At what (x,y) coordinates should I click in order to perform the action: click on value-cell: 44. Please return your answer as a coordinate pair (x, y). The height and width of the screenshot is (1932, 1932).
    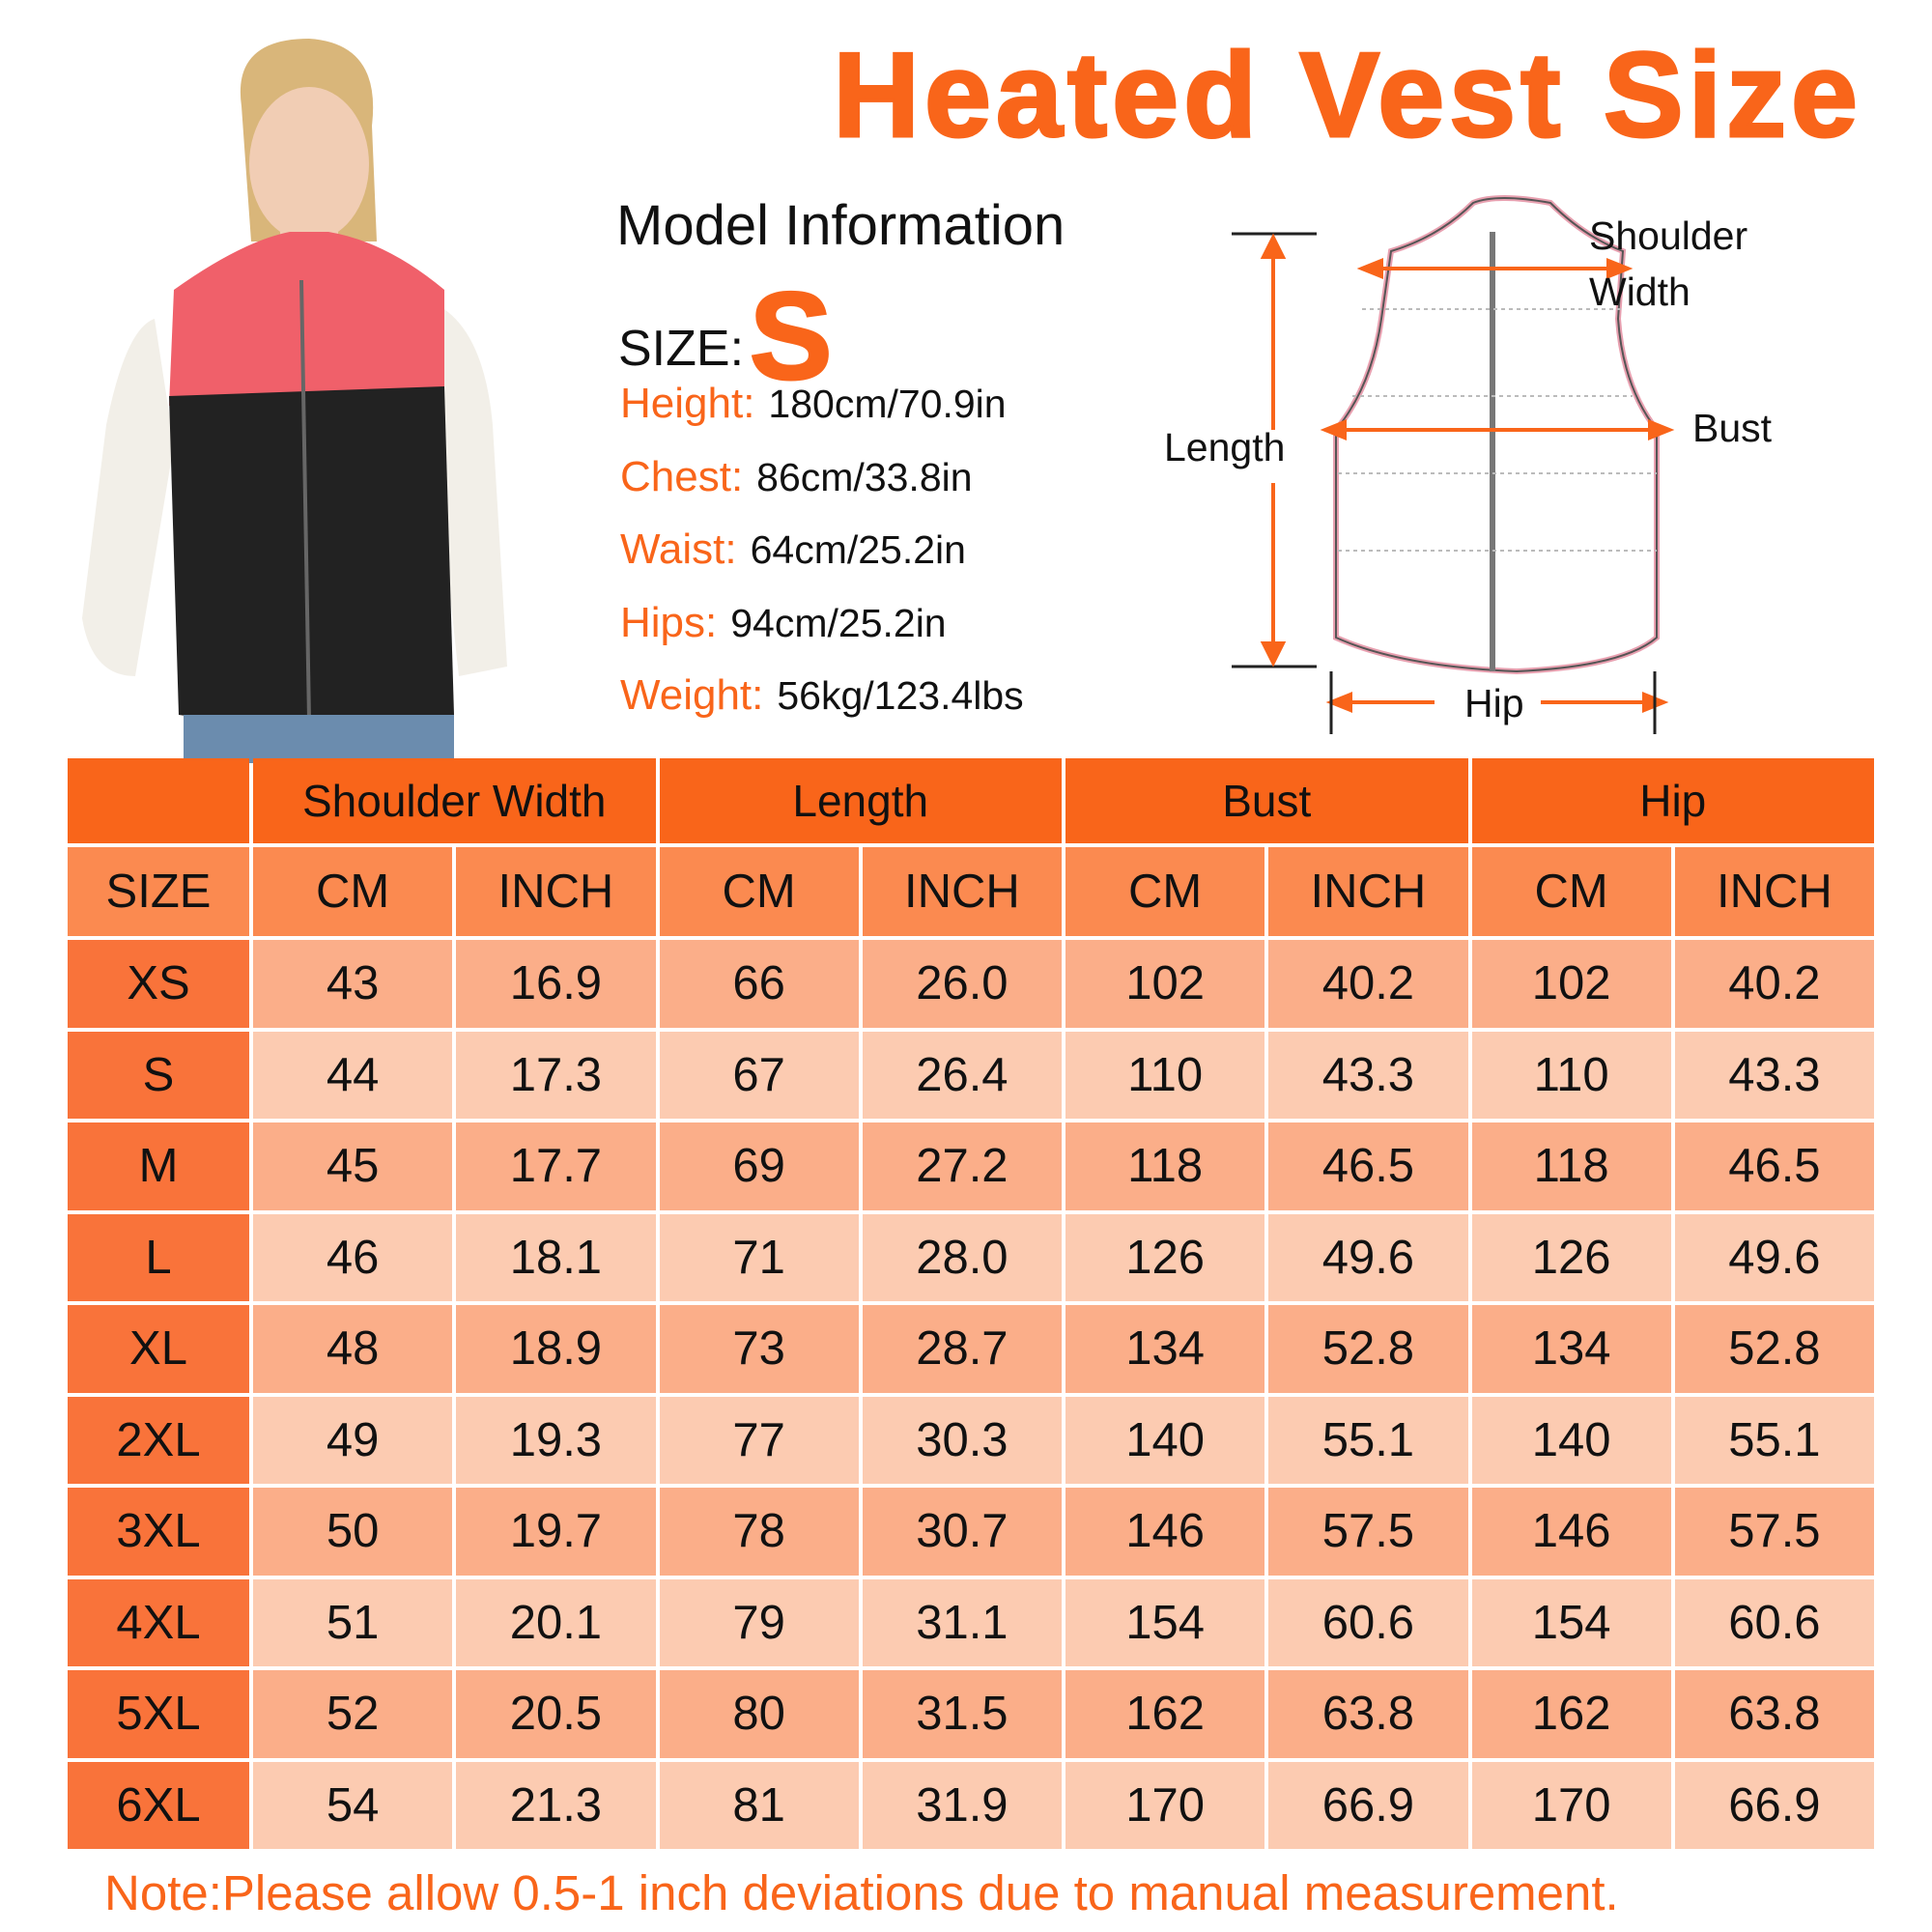
    Looking at the image, I should click on (353, 1075).